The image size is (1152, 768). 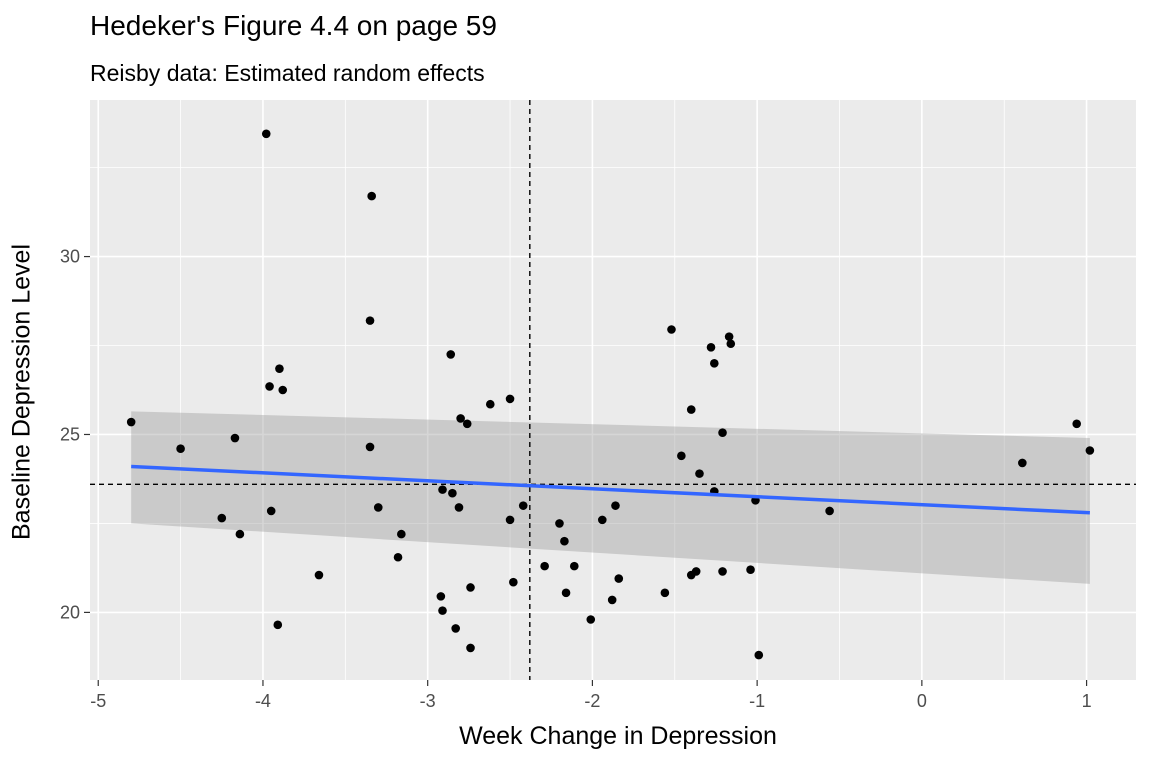 What do you see at coordinates (263, 701) in the screenshot?
I see `x-tick-label: -4` at bounding box center [263, 701].